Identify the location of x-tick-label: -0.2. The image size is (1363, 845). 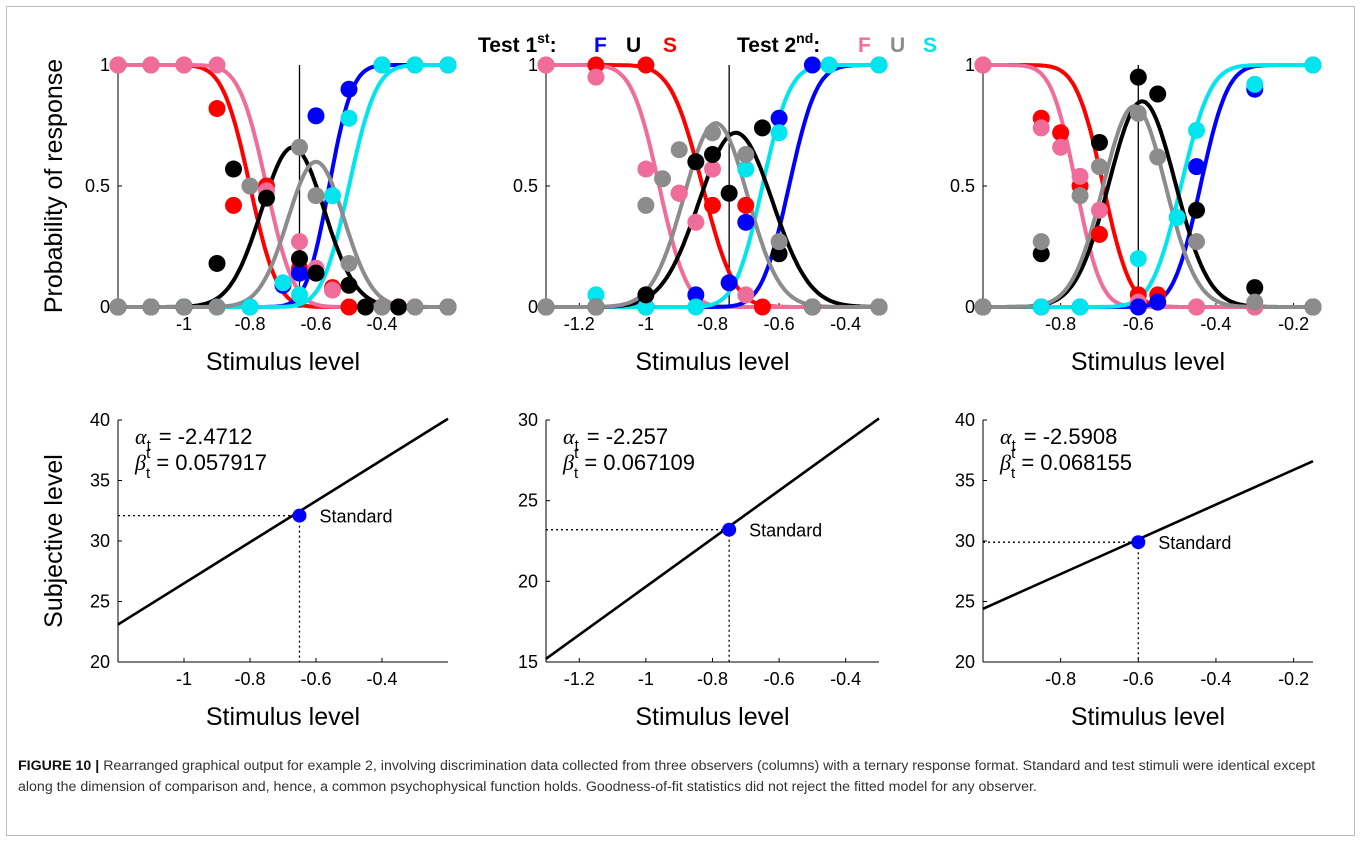
(1293, 679).